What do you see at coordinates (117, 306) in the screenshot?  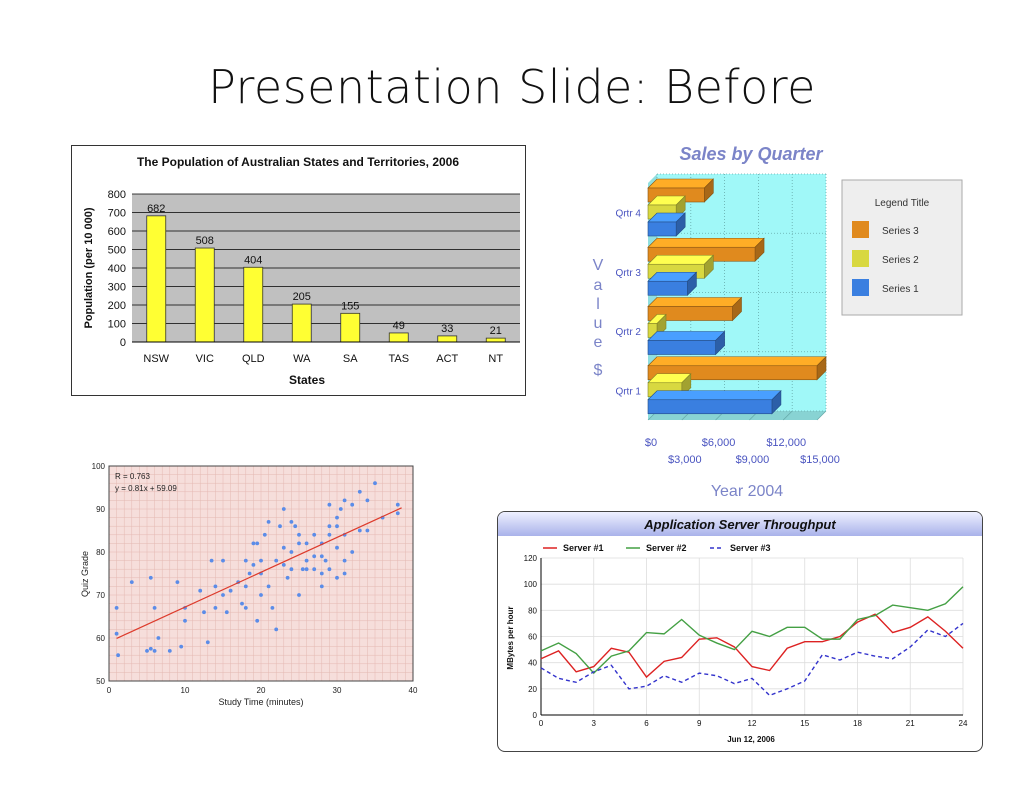 I see `y-tick-label: 200` at bounding box center [117, 306].